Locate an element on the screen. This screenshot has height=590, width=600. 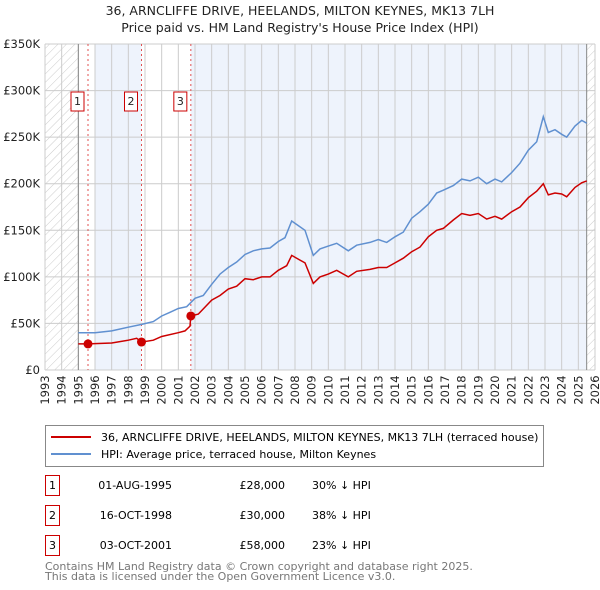
x-tick-label: 2025 is located at coordinates (578, 389).